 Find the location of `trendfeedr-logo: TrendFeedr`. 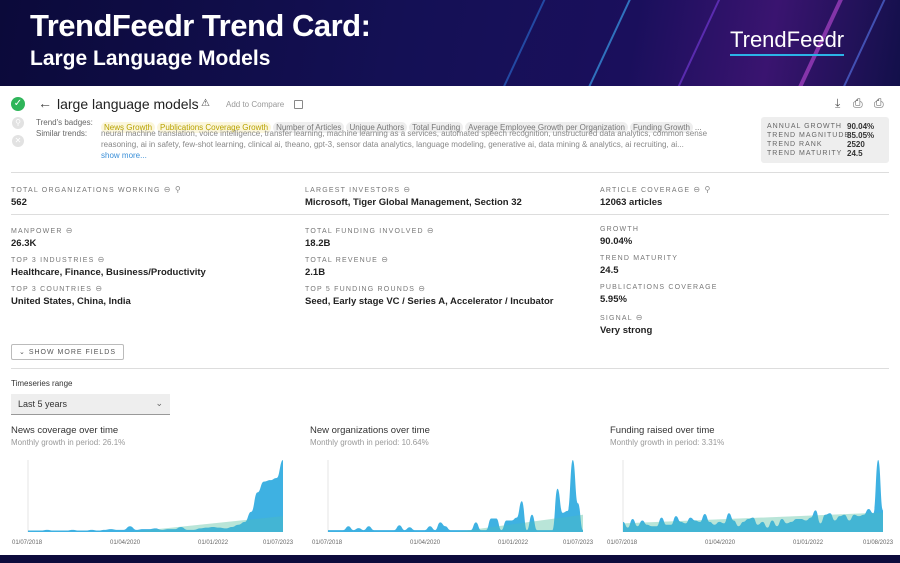

trendfeedr-logo: TrendFeedr is located at coordinates (787, 41).